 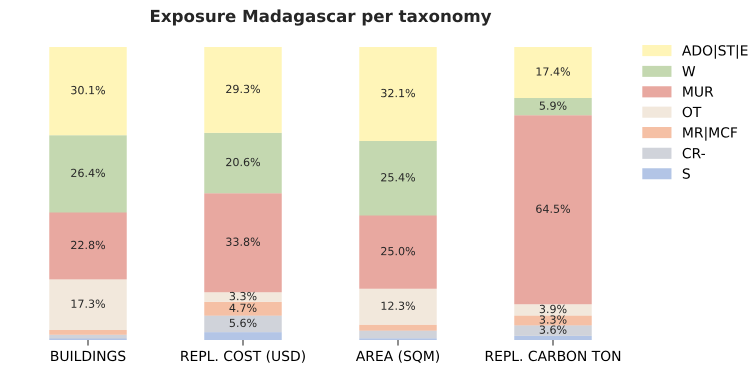 I want to click on legend-label: ADO|ST|E, so click(x=715, y=51).